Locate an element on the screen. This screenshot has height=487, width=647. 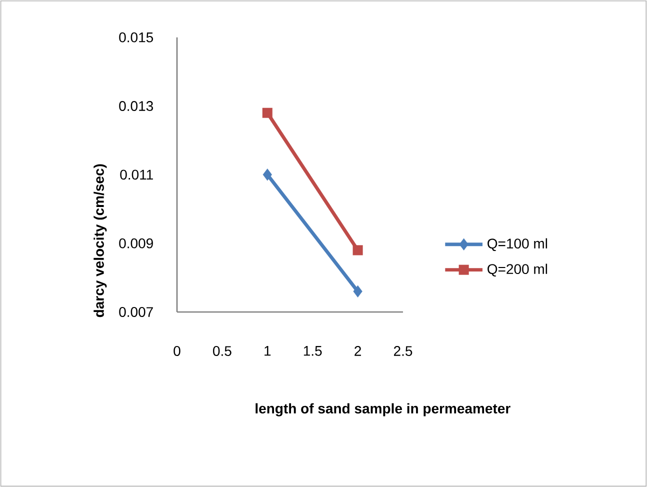
y-tick-label: 0.007 is located at coordinates (136, 312).